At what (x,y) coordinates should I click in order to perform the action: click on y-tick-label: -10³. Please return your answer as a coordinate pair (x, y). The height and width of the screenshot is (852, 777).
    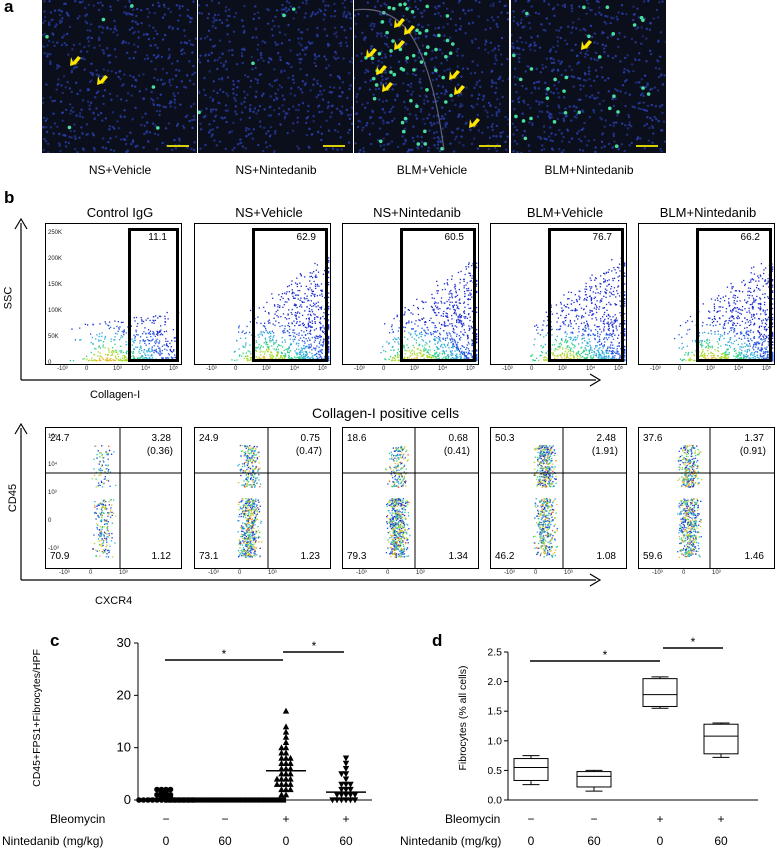
    Looking at the image, I should click on (53, 549).